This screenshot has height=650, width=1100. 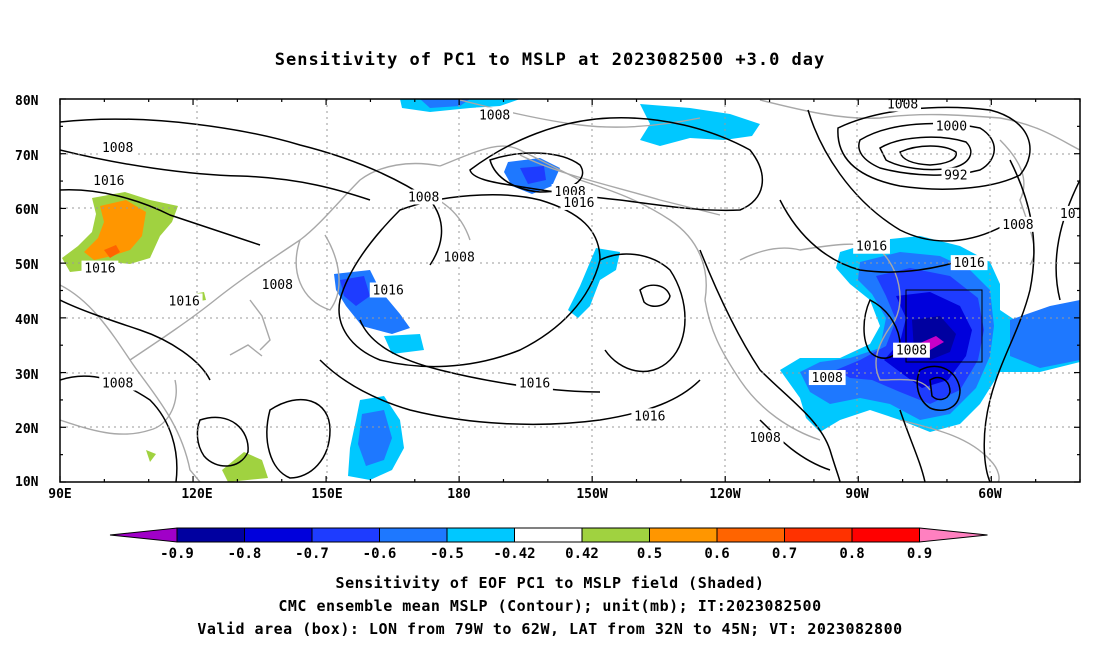 I want to click on shade-positive-asia-core, so click(x=115, y=230).